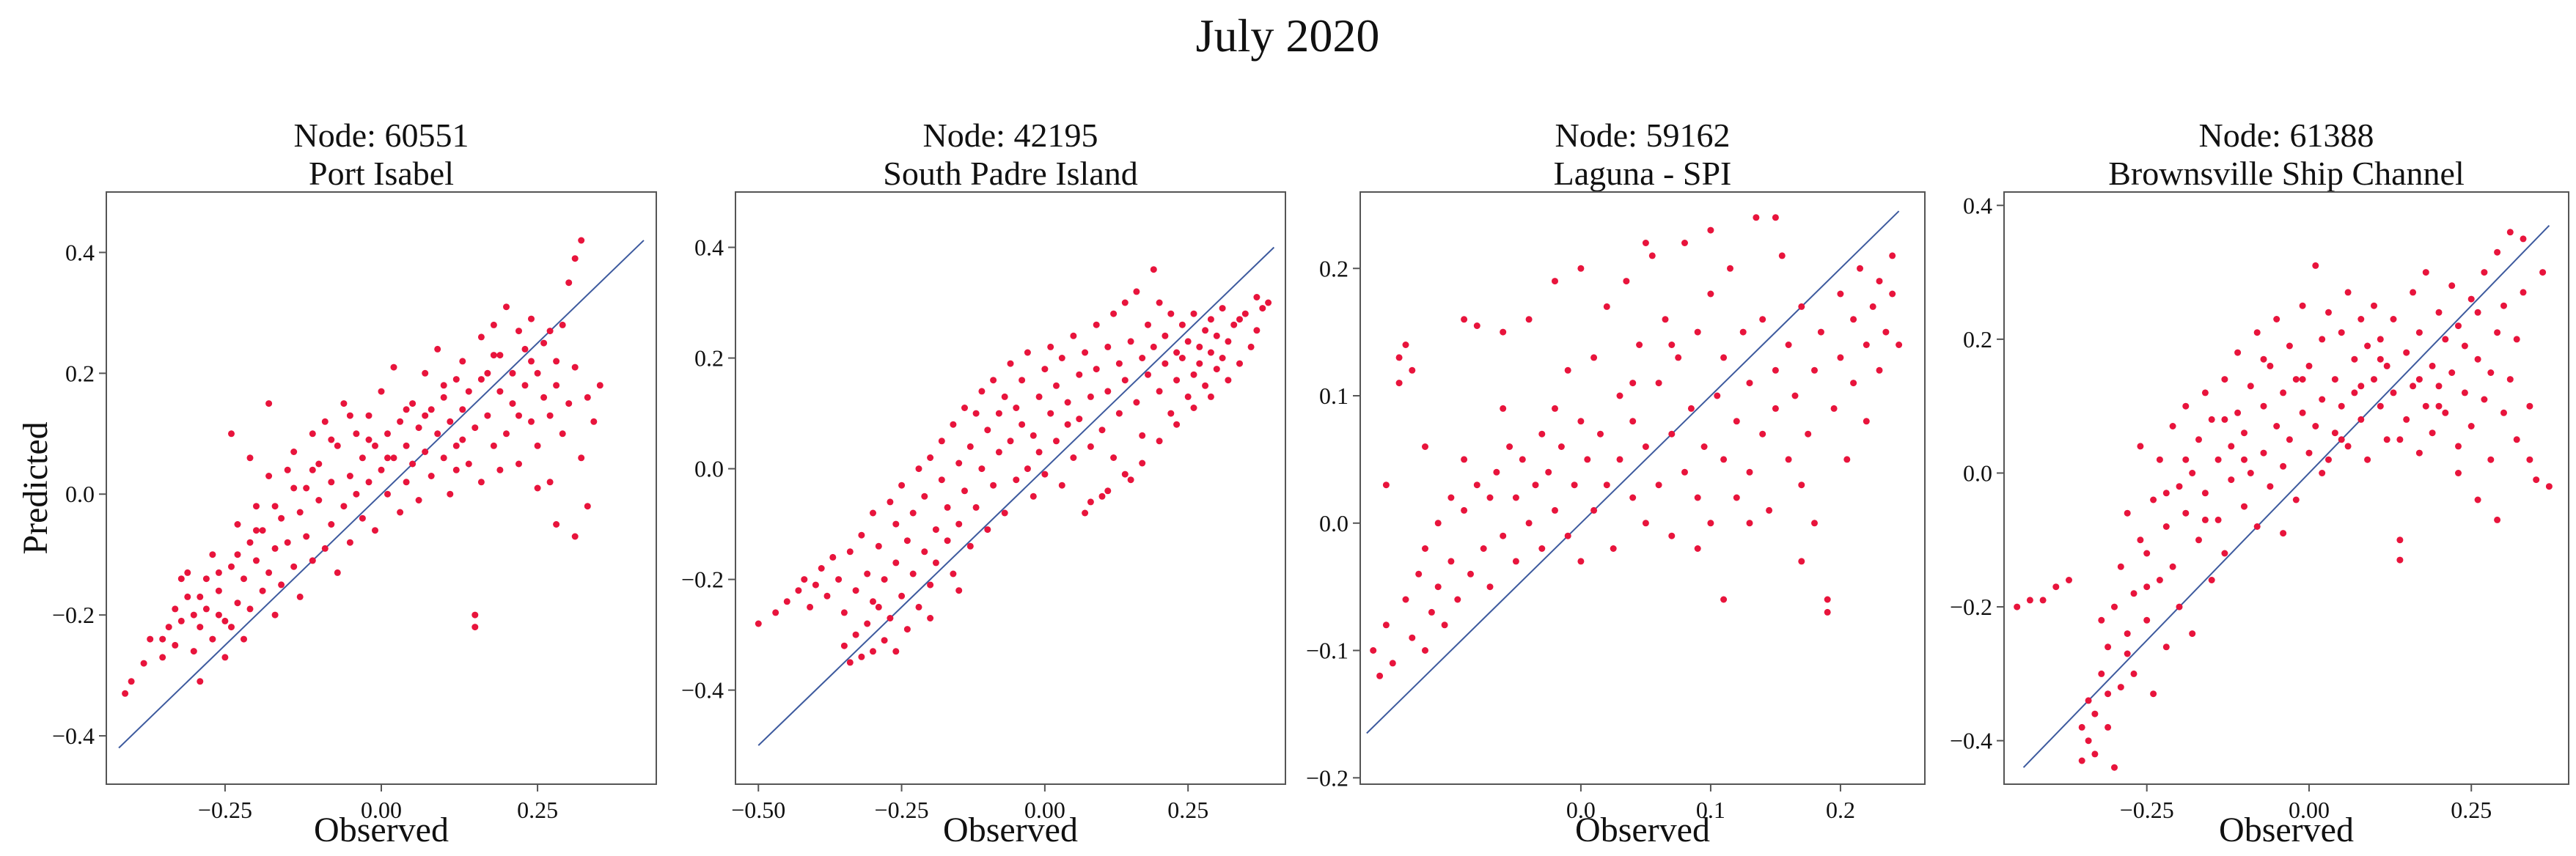  What do you see at coordinates (1643, 135) in the screenshot?
I see `panel-title-line-1: Node: 59162` at bounding box center [1643, 135].